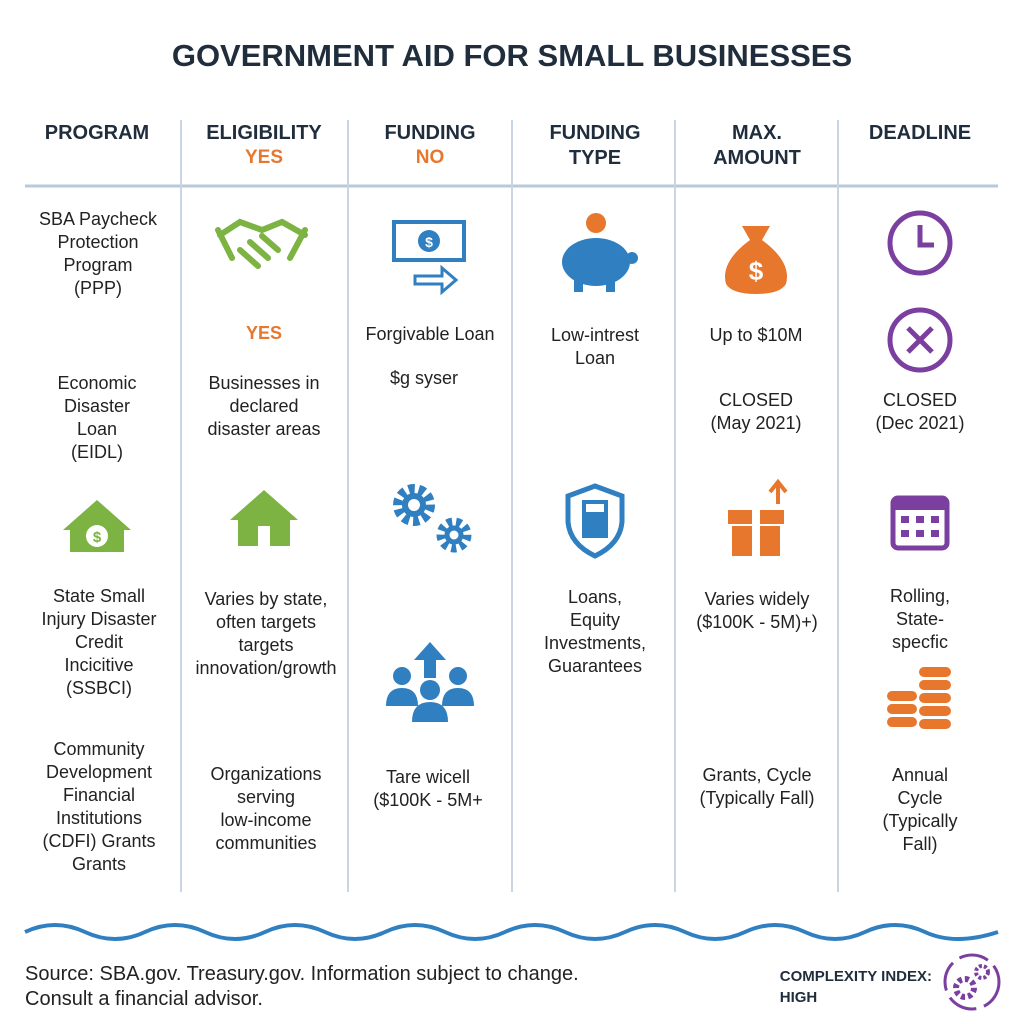 This screenshot has width=1024, height=1024. I want to click on cell-text: $g syser, so click(424, 378).